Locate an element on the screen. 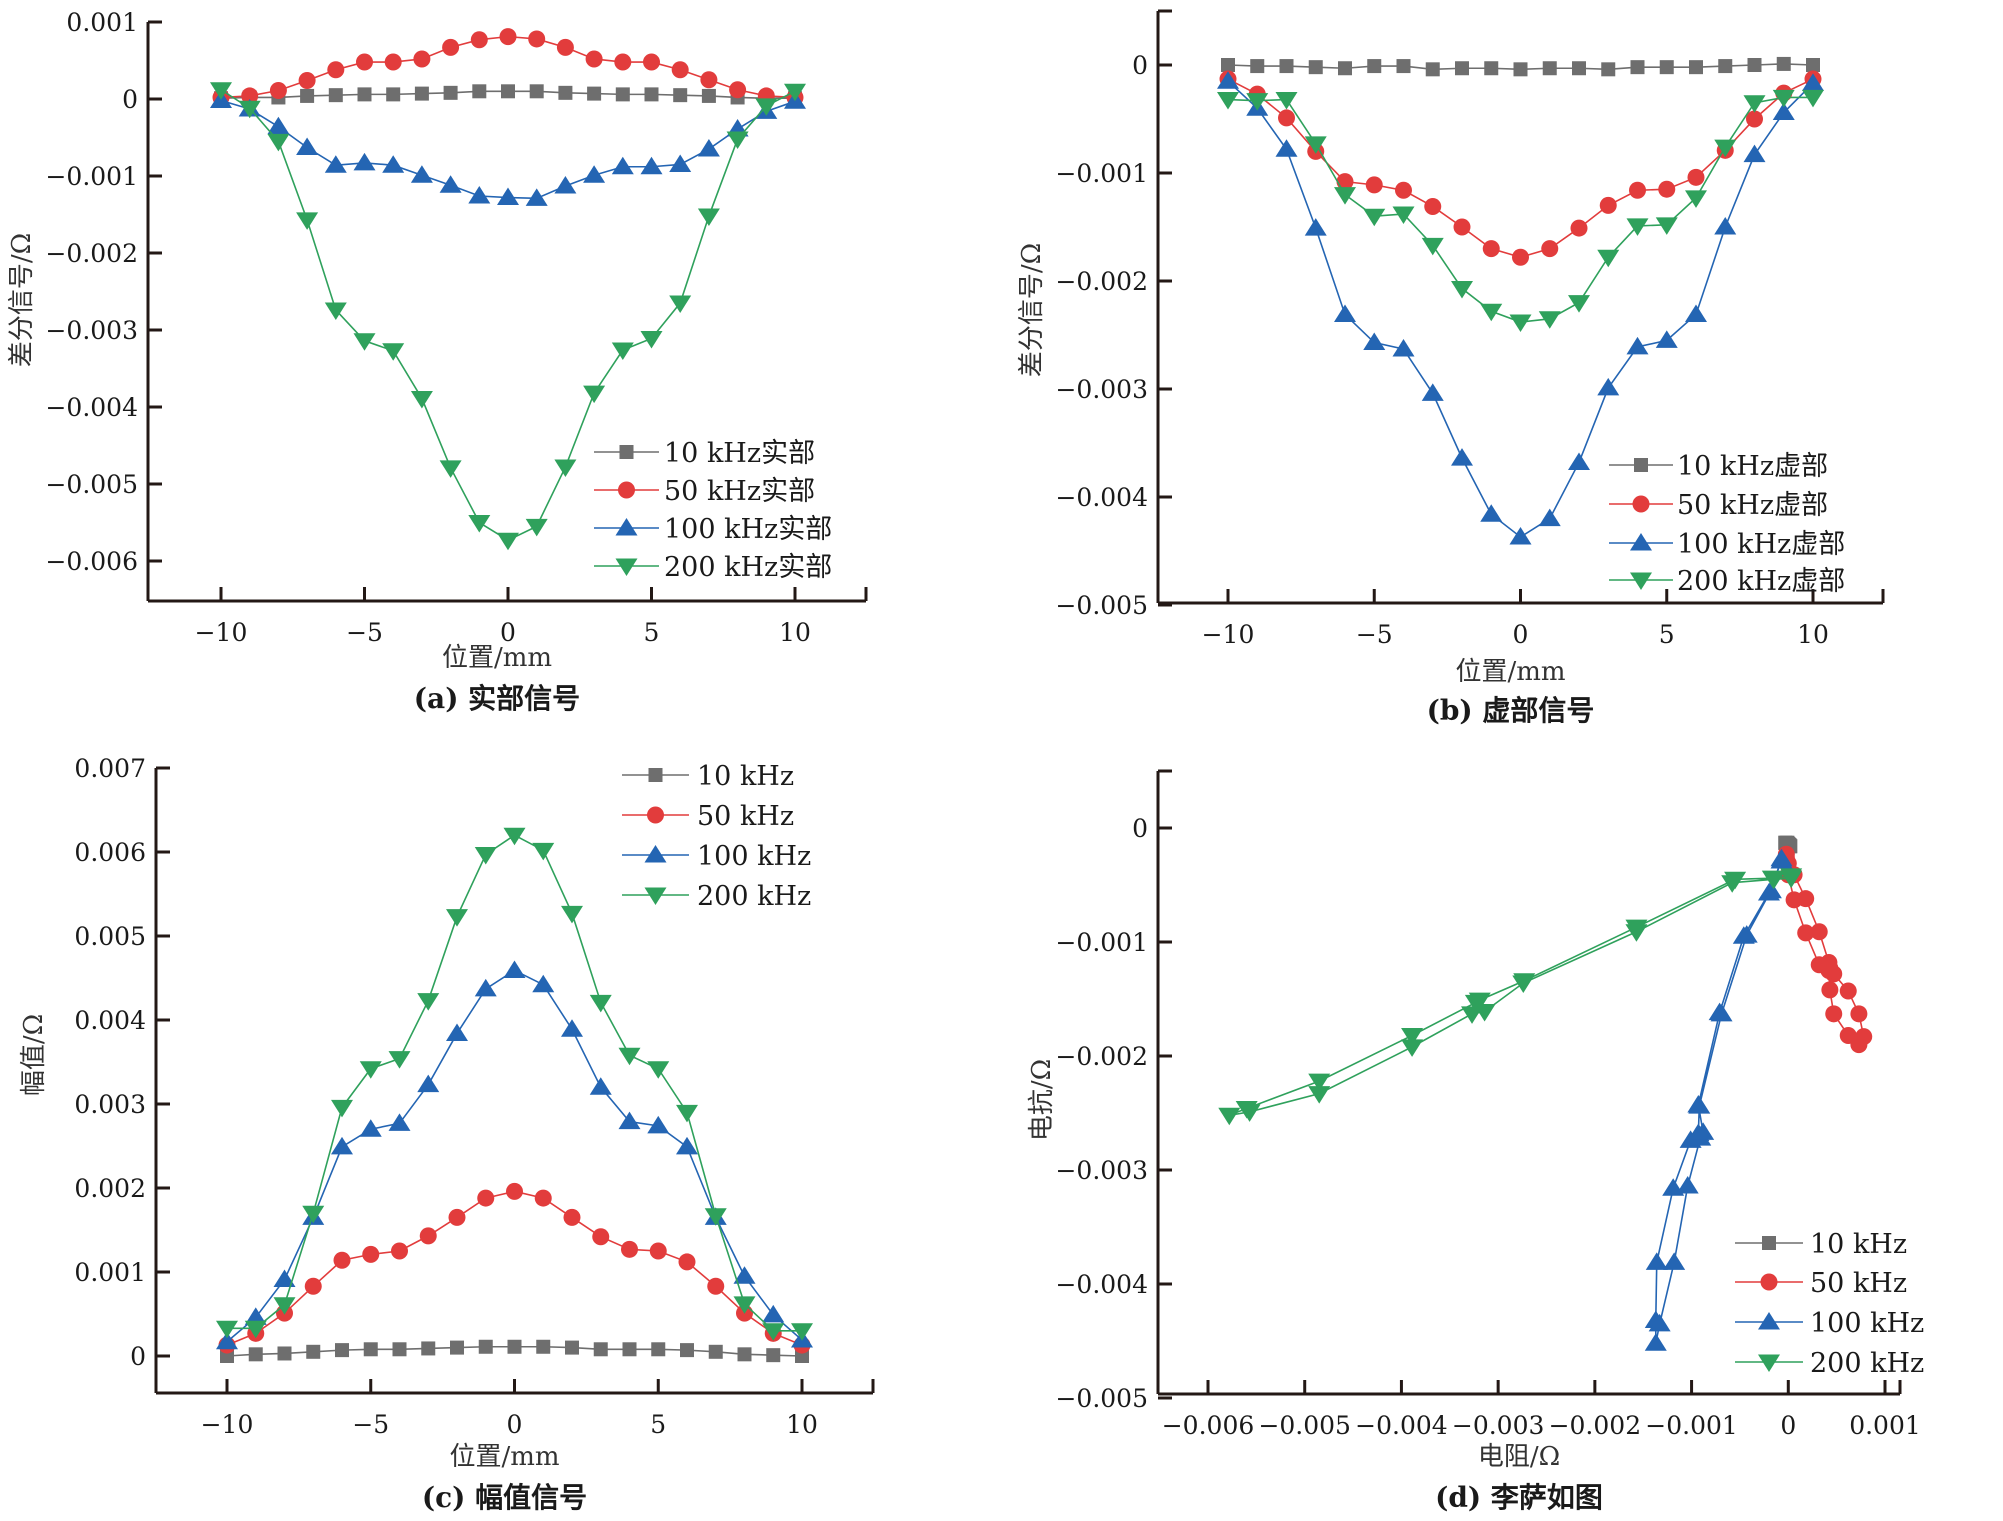 Image resolution: width=2003 pixels, height=1521 pixels. y-tick-label: 0.005 is located at coordinates (110, 936).